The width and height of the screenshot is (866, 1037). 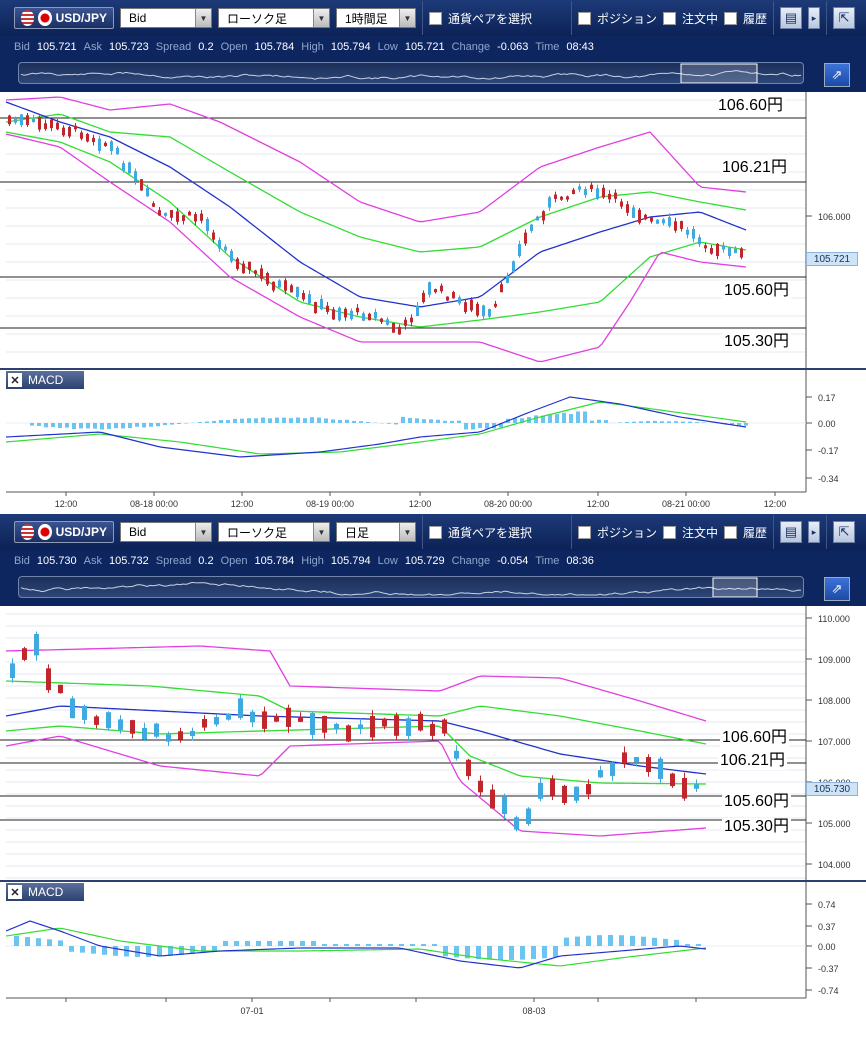 I want to click on spread-value: 0.2, so click(x=205, y=561).